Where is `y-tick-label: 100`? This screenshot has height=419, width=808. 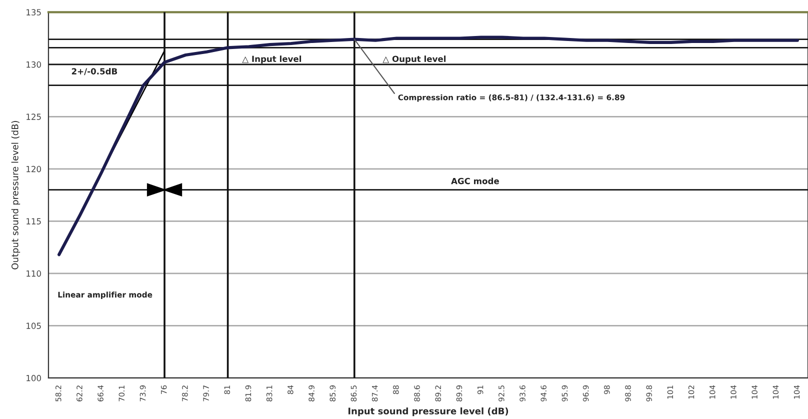
y-tick-label: 100 is located at coordinates (33, 378).